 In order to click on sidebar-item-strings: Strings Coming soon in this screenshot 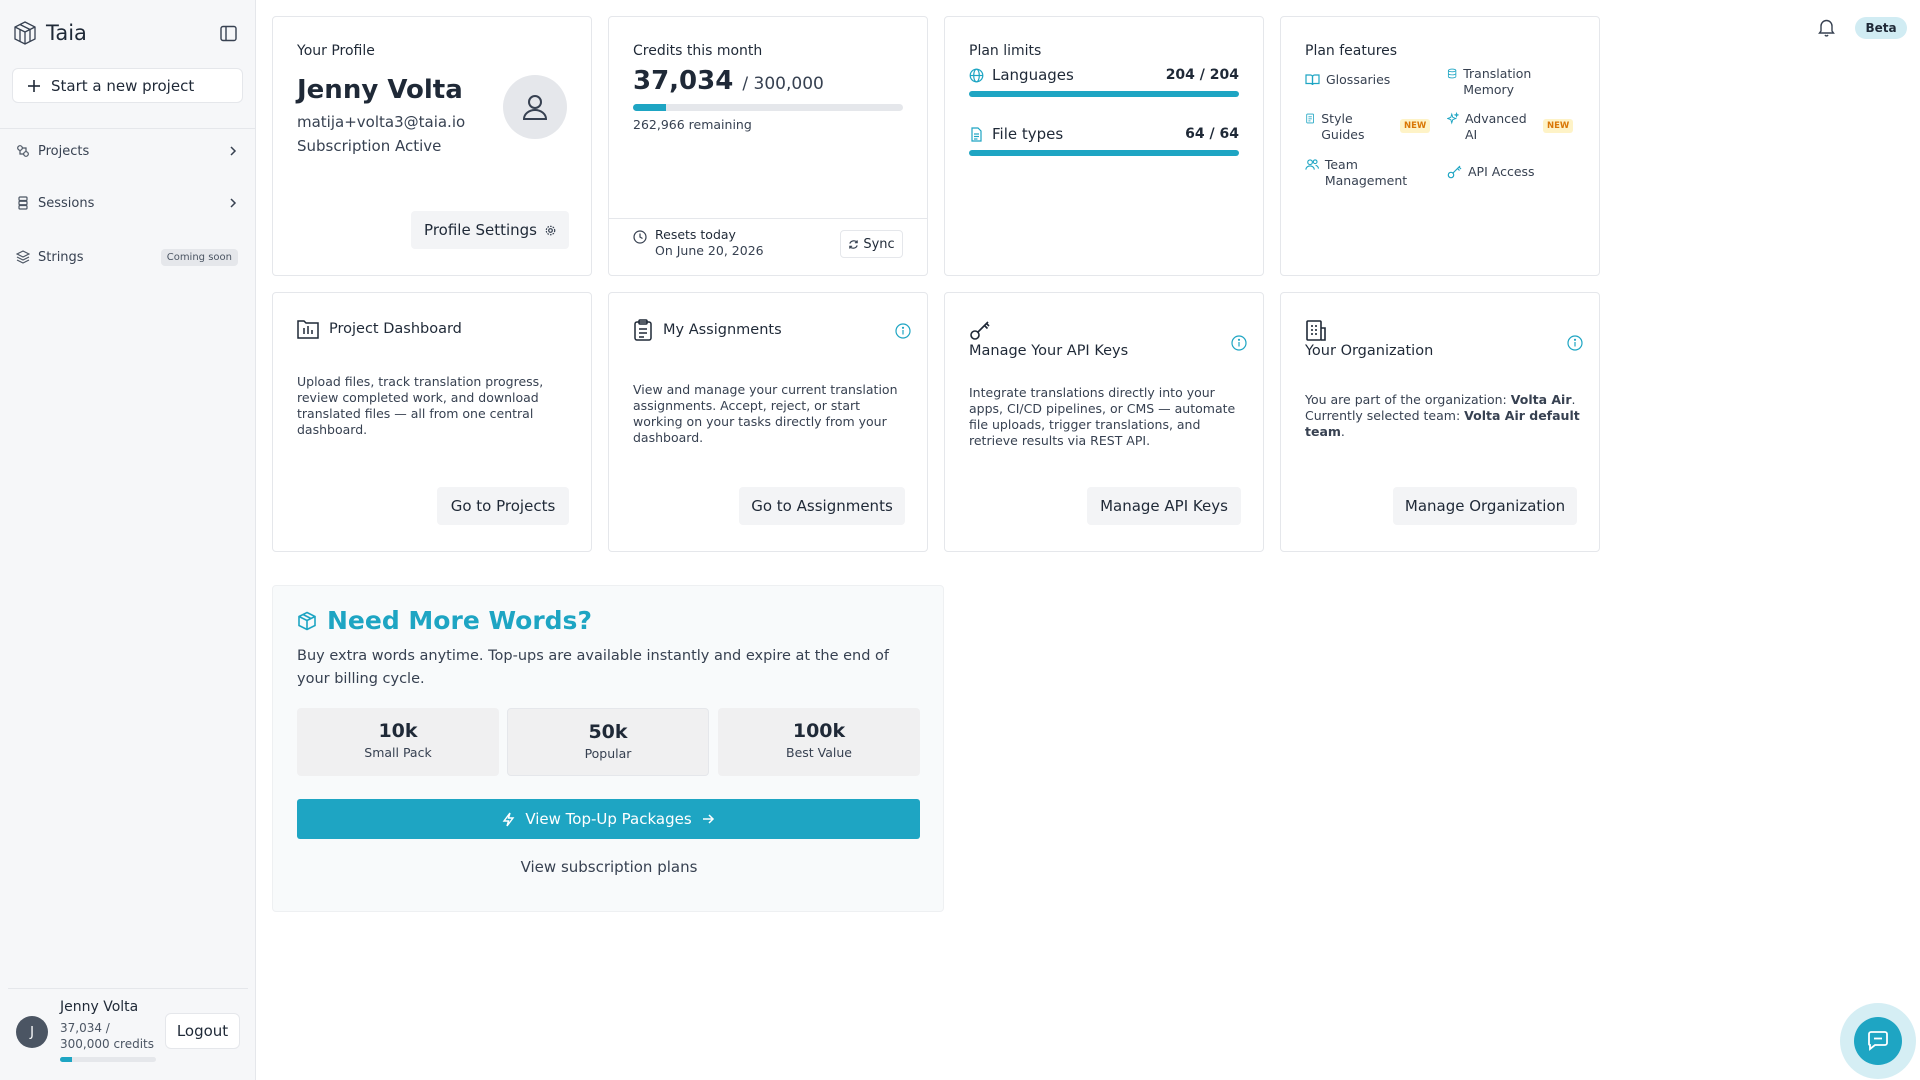, I will do `click(127, 257)`.